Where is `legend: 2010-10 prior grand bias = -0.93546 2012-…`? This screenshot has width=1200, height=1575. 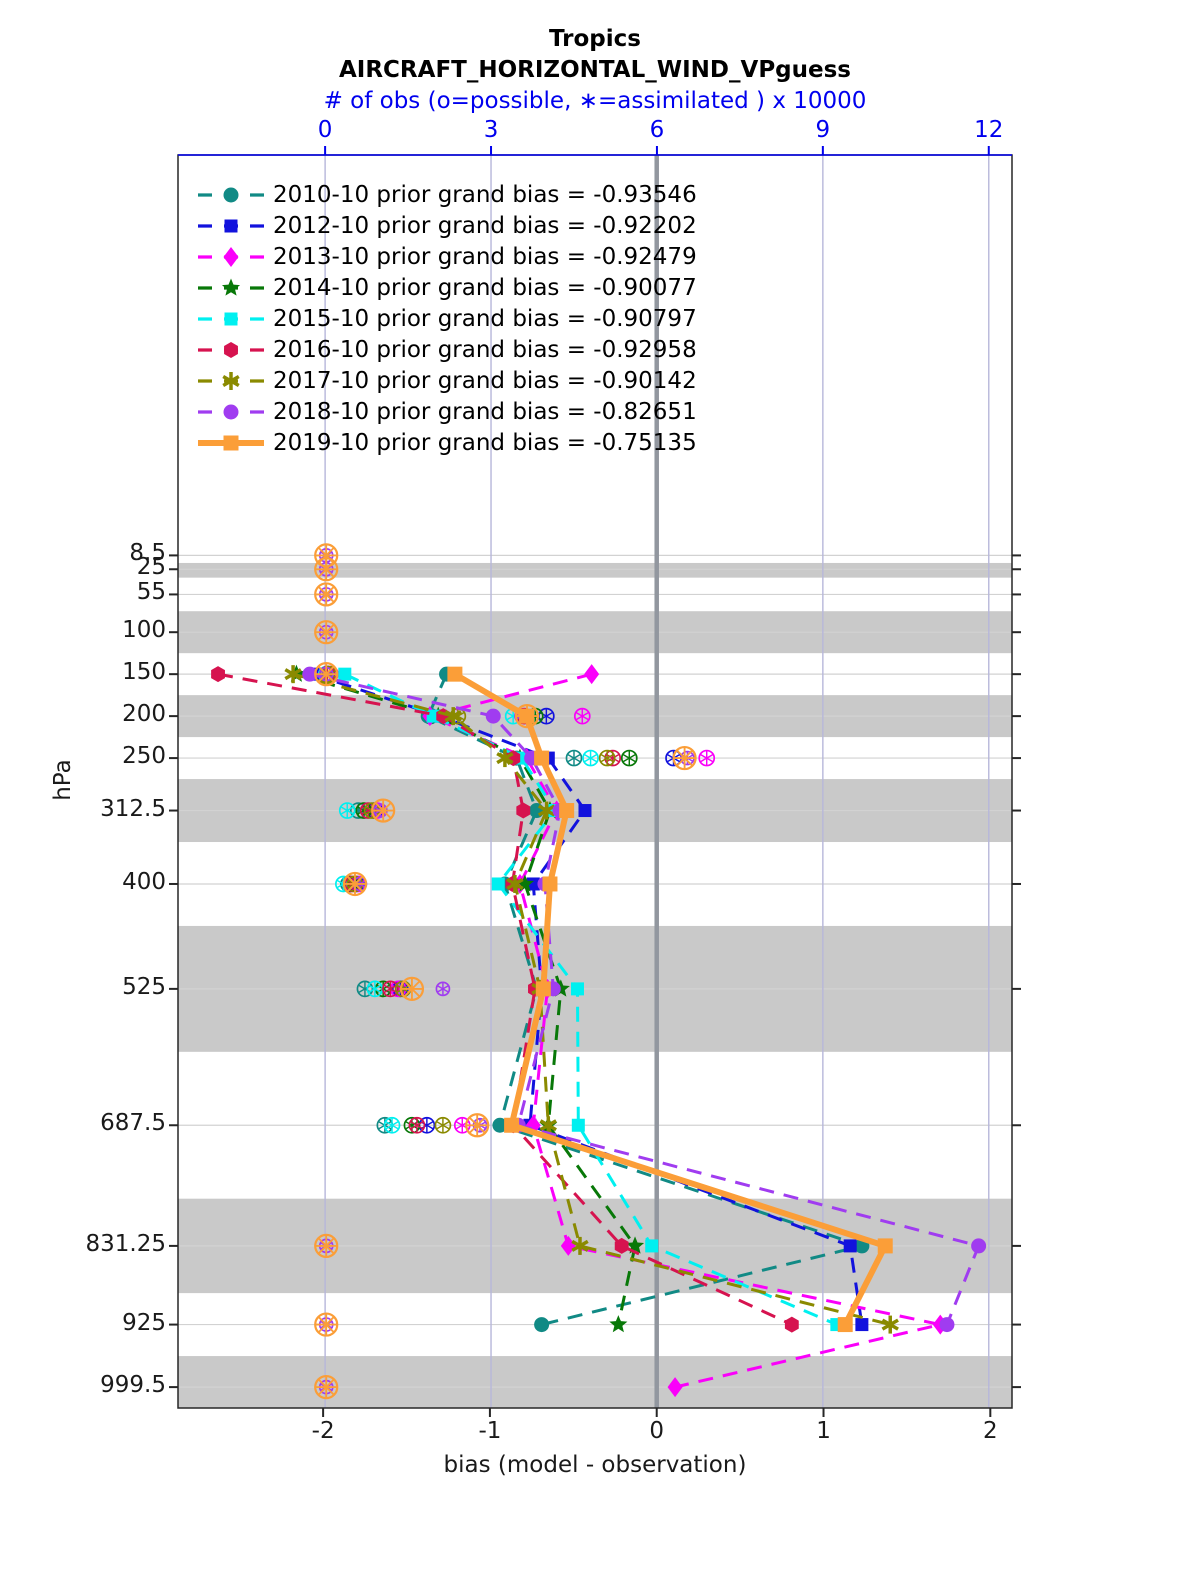 legend: 2010-10 prior grand bias = -0.93546 2012-… is located at coordinates (447, 318).